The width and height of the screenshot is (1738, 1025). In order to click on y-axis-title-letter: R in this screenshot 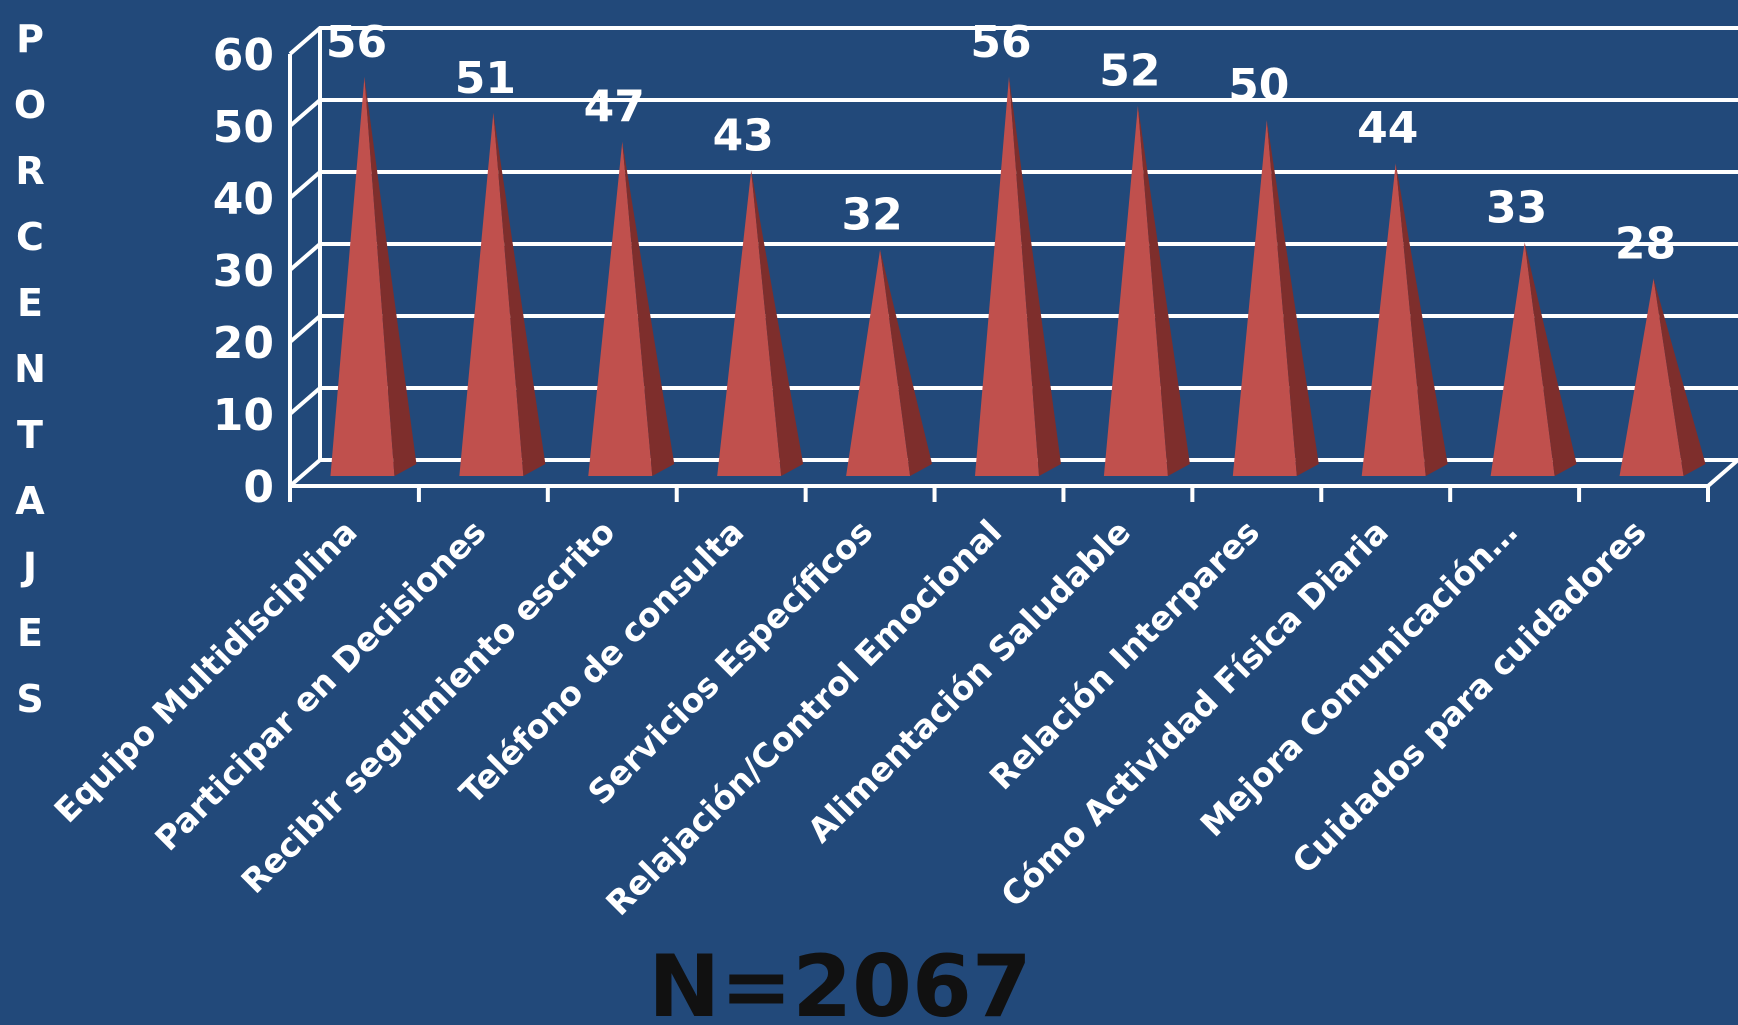, I will do `click(29, 171)`.